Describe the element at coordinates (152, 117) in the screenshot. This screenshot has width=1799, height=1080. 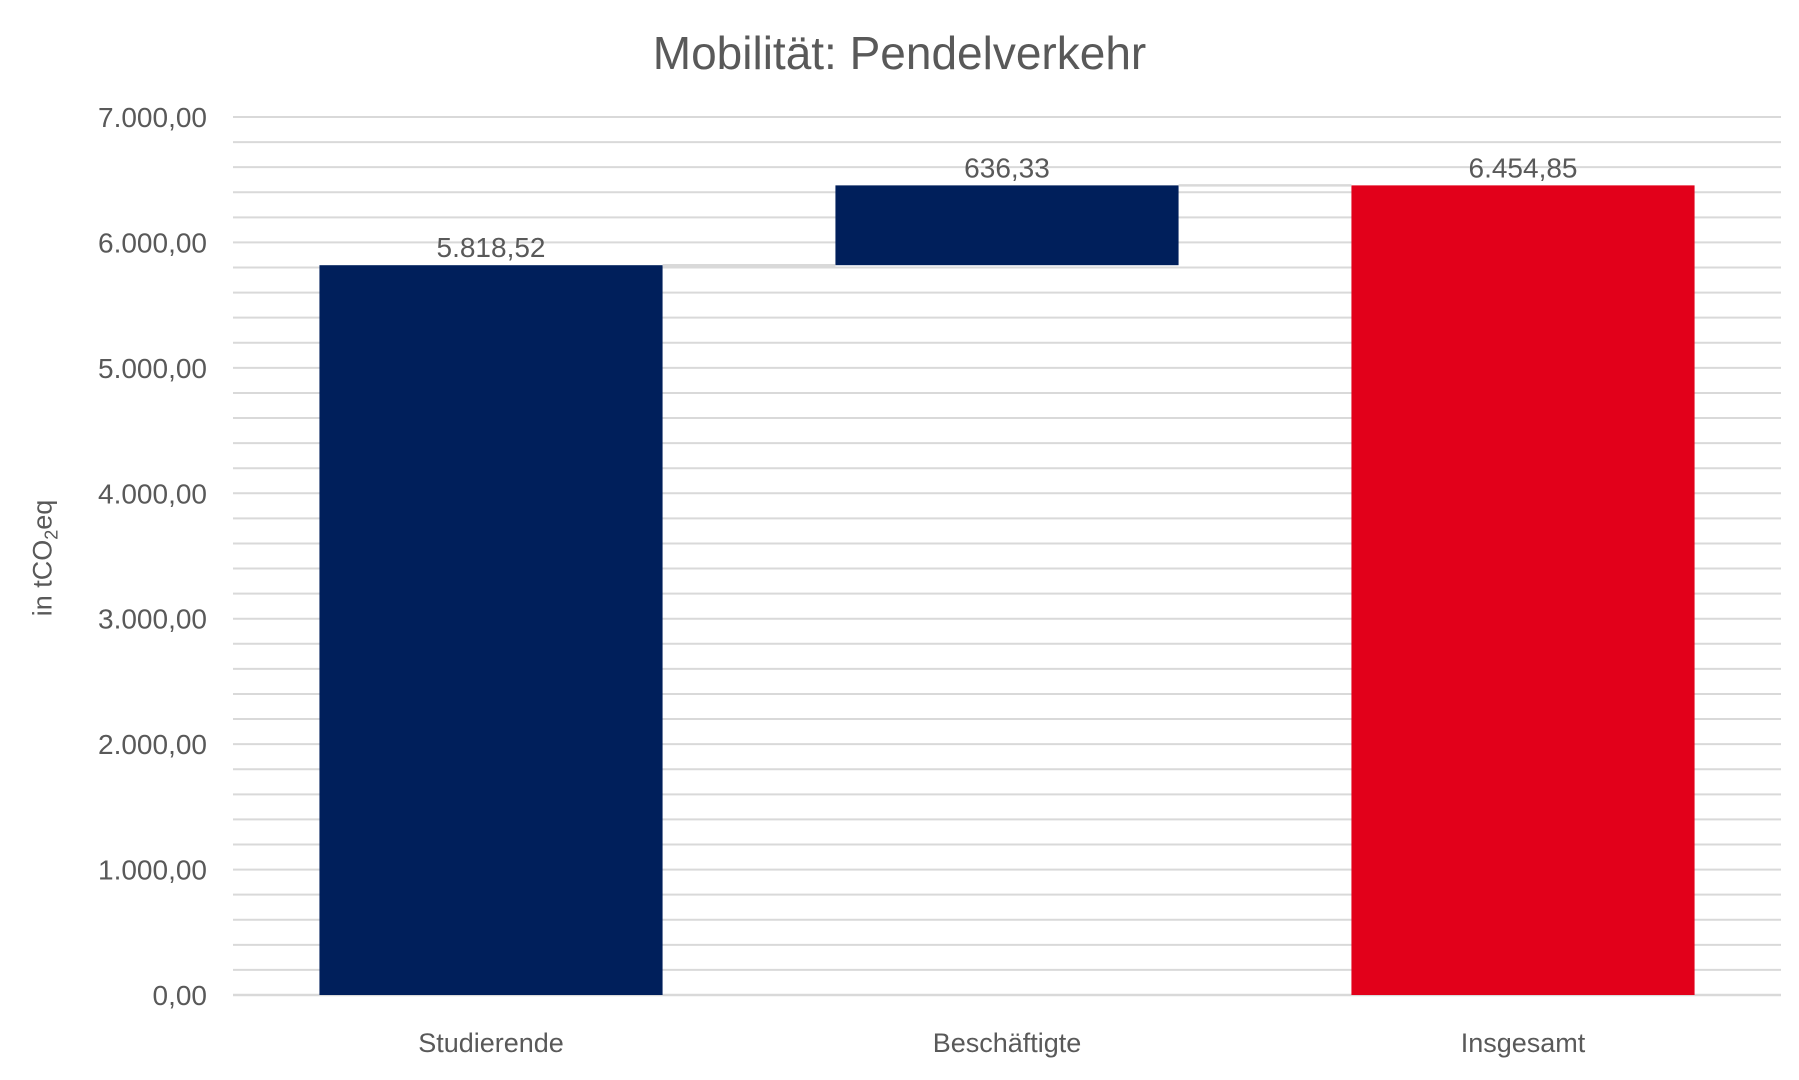
I see `y-tick-label: 7.000,00` at that location.